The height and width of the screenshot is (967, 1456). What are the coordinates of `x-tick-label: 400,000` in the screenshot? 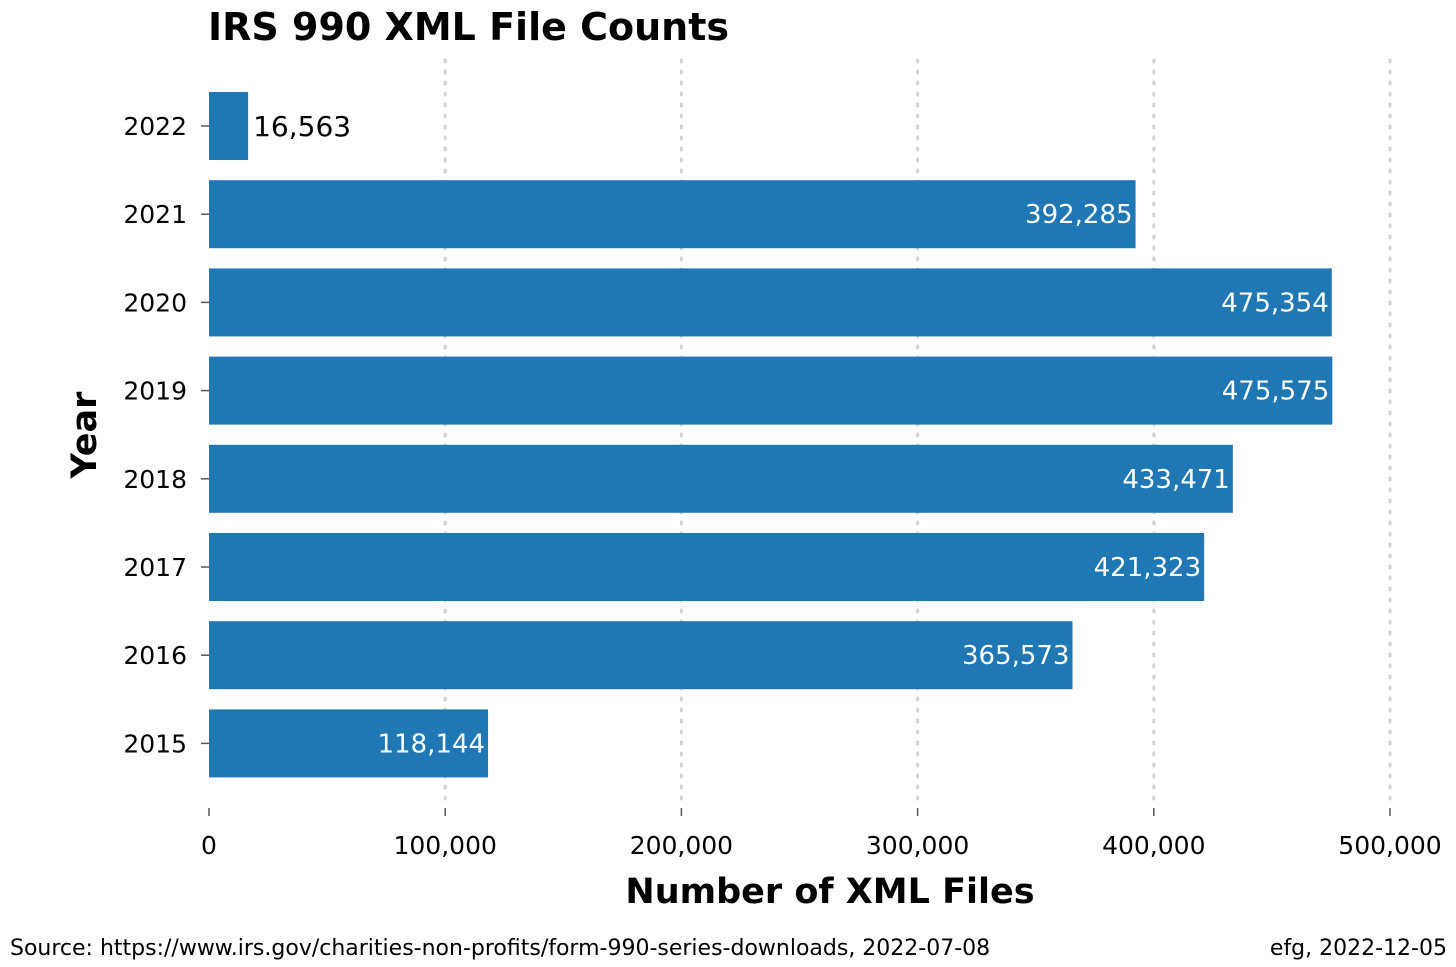 It's located at (1153, 845).